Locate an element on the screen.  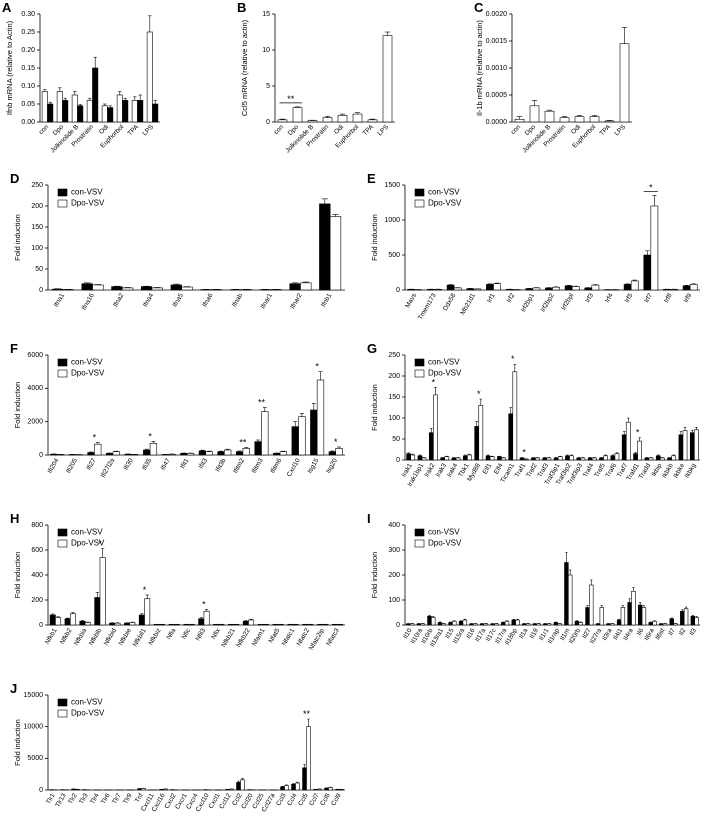
x-tick-label: Ccl12 is located at coordinates (225, 801).